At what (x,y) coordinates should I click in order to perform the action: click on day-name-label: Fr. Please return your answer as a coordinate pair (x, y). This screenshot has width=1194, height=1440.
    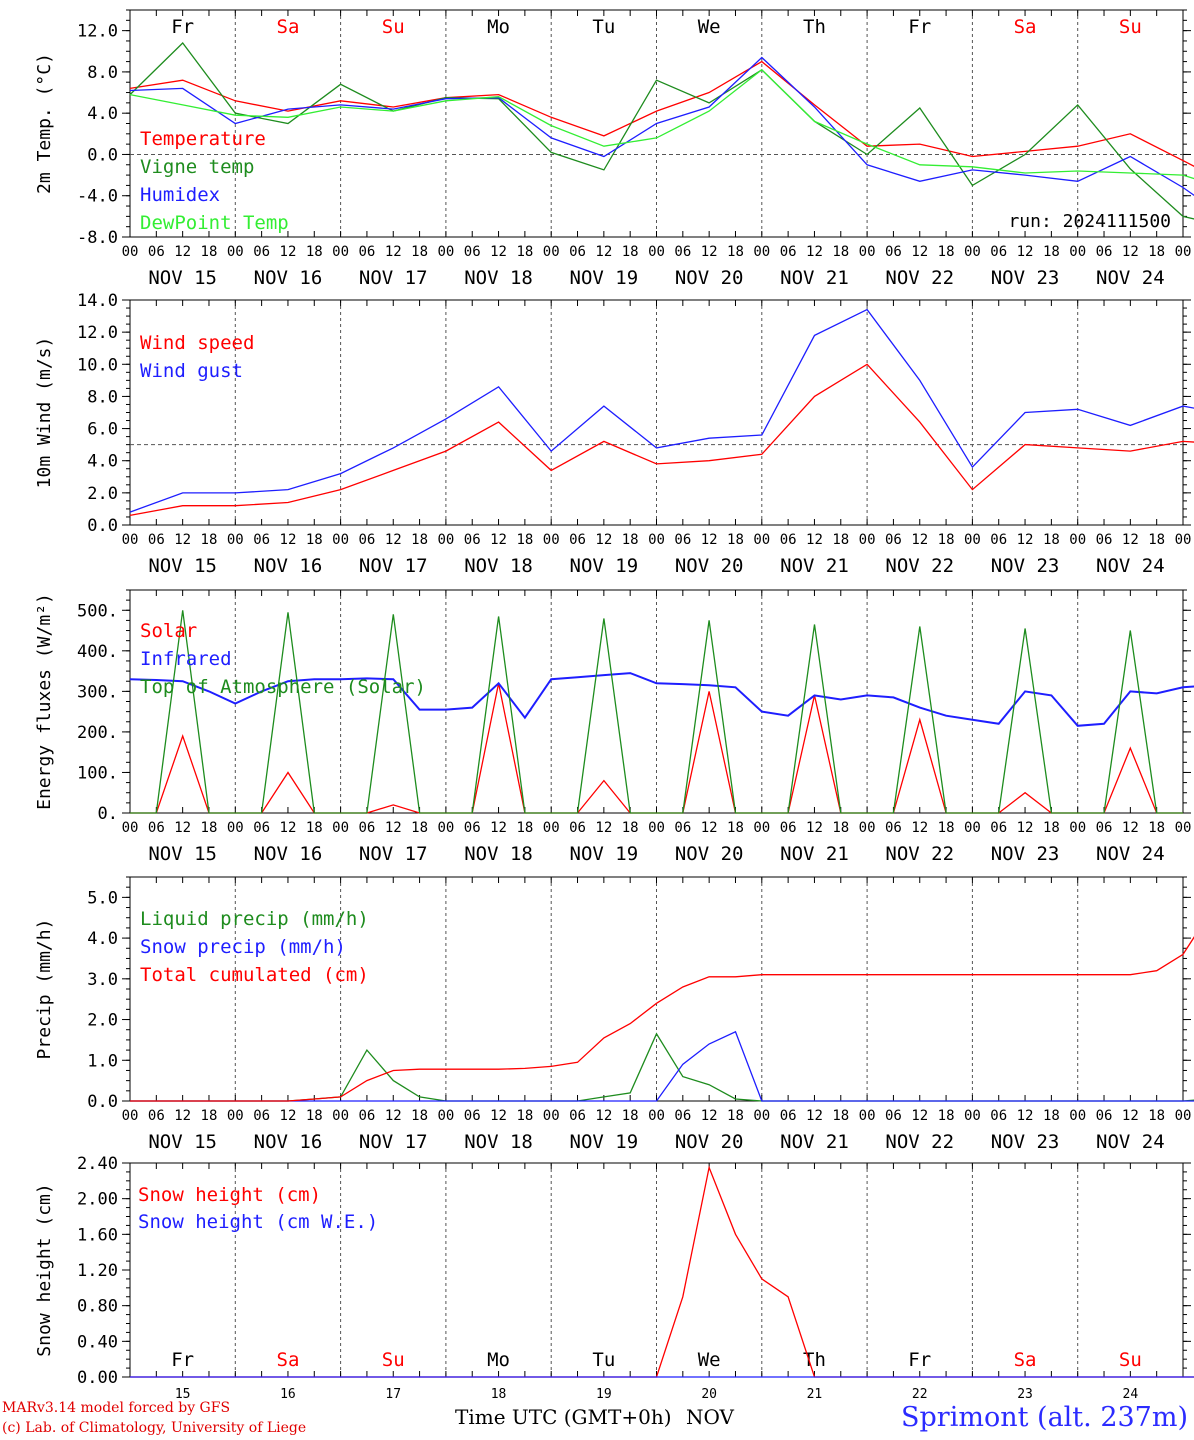
    Looking at the image, I should click on (182, 1360).